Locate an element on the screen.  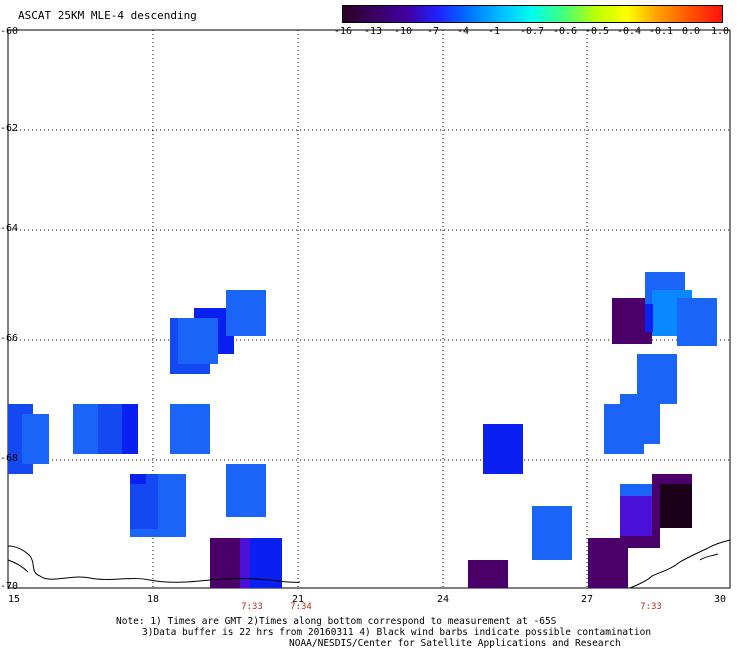
lat-label: -68 is located at coordinates (9, 458).